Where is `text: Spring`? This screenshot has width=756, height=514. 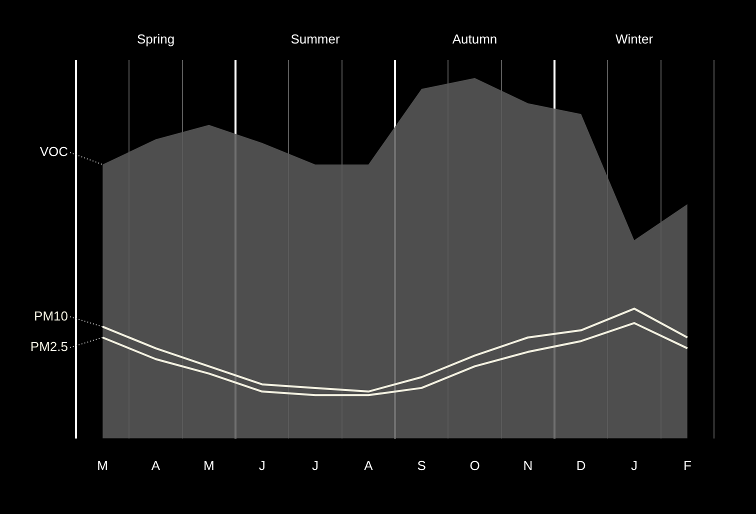
text: Spring is located at coordinates (155, 39).